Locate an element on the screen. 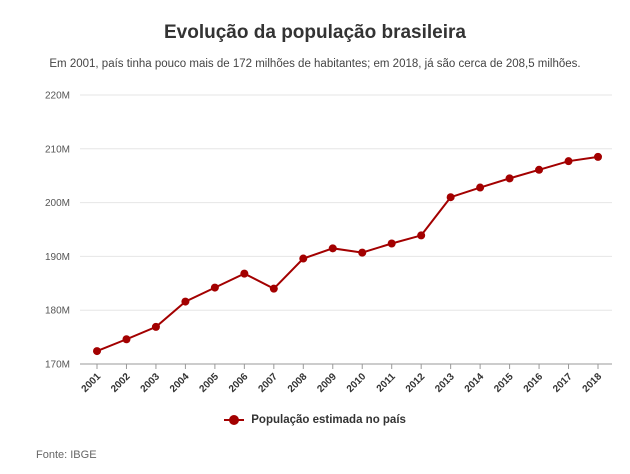  y-tick-label: 220M is located at coordinates (57, 96).